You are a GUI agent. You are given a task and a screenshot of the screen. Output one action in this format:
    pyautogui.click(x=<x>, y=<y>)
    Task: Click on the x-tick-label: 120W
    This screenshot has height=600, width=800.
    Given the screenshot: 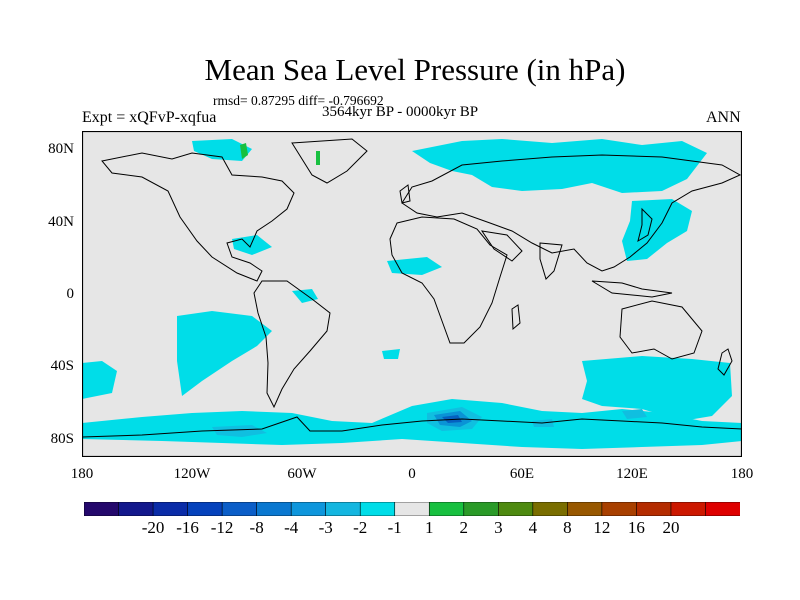 What is the action you would take?
    pyautogui.click(x=192, y=474)
    